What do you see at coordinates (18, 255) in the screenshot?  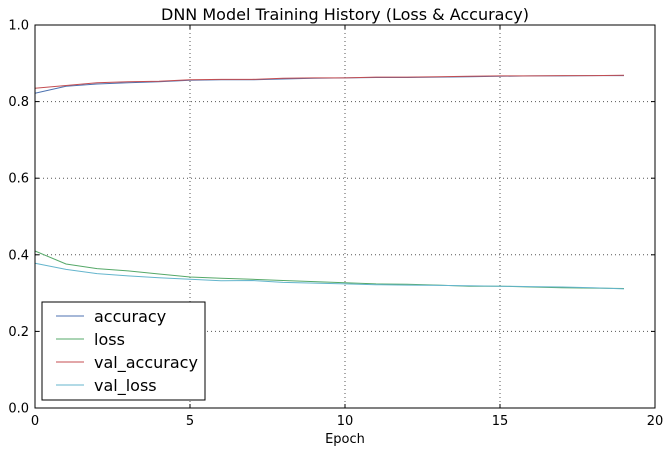 I see `y-tick-label: 0.4` at bounding box center [18, 255].